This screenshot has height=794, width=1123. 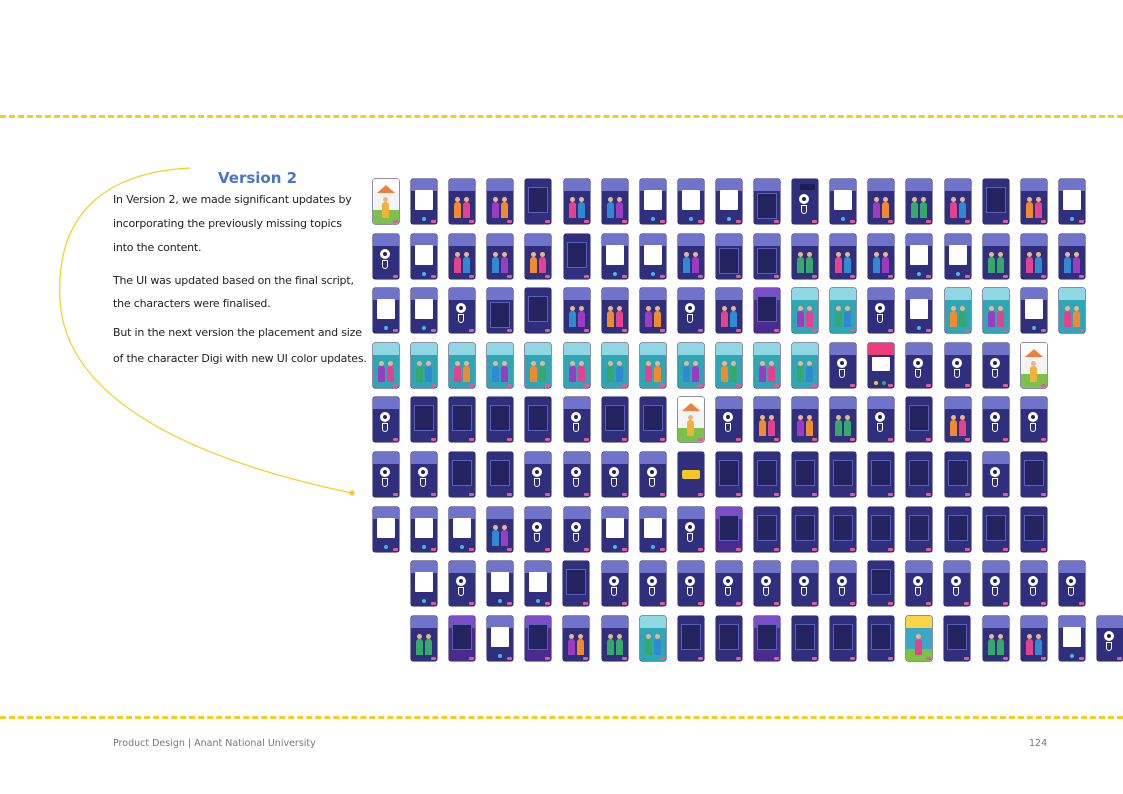 What do you see at coordinates (561, 116) in the screenshot?
I see `dashed-divider-top` at bounding box center [561, 116].